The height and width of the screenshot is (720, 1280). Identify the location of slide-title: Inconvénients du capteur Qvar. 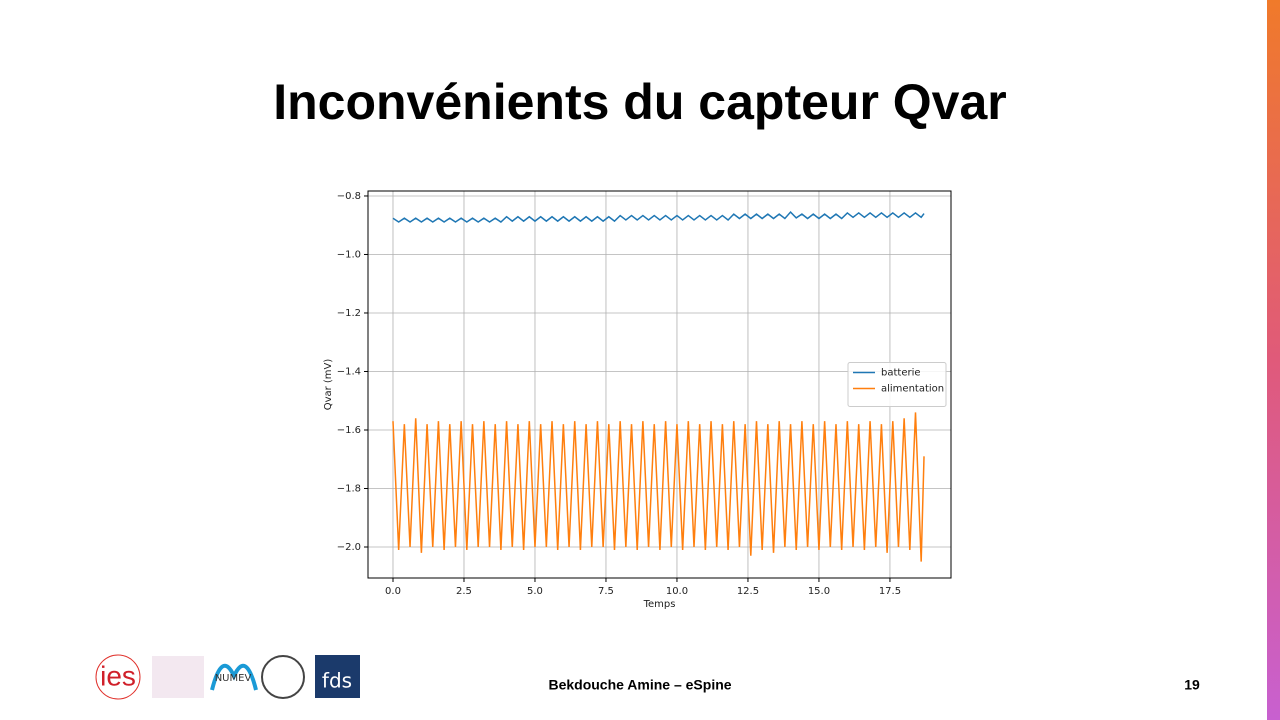
(640, 102).